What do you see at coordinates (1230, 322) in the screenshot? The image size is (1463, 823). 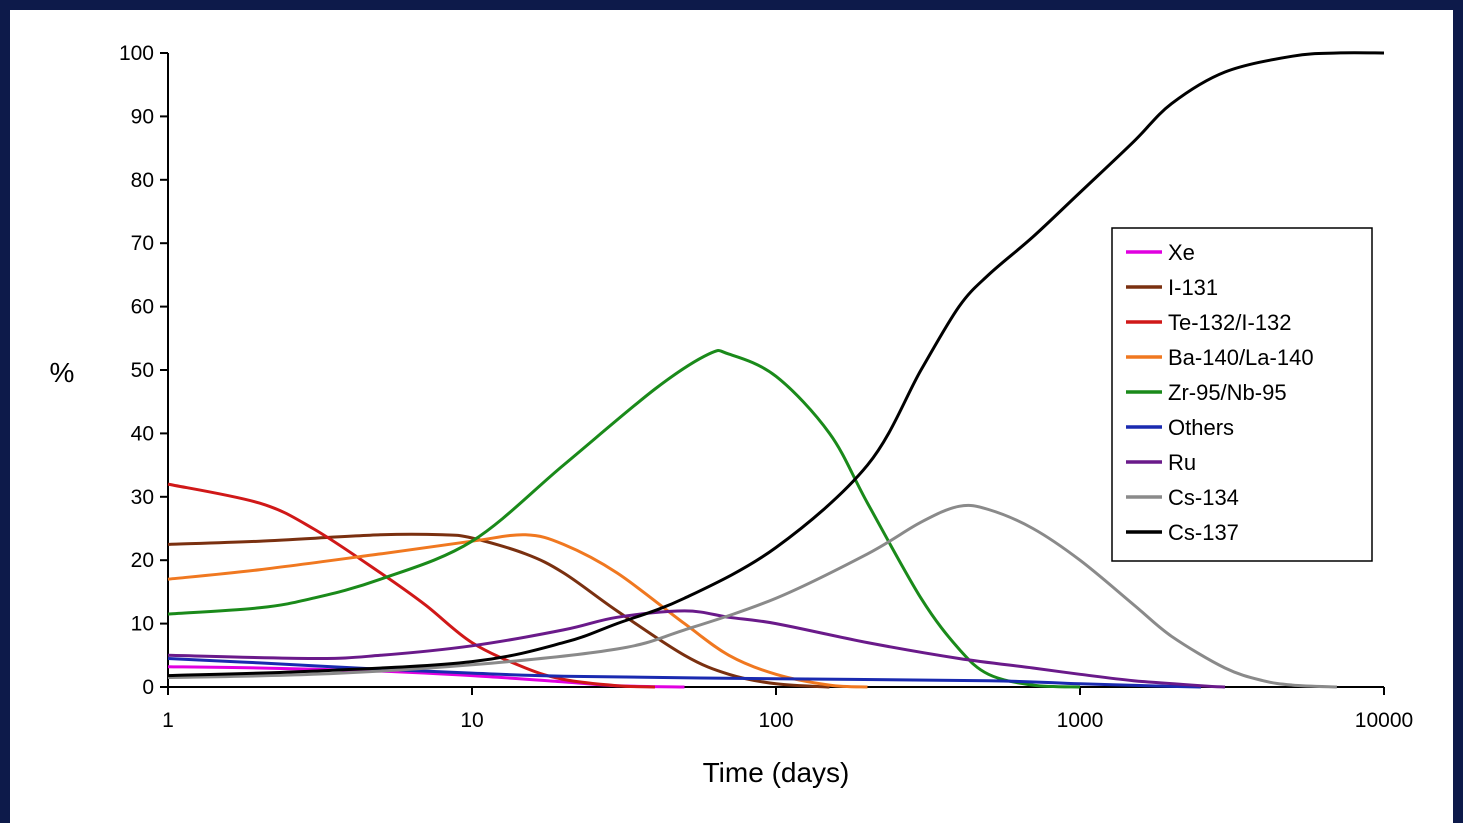 I see `legend-label: Te-132/I-132` at bounding box center [1230, 322].